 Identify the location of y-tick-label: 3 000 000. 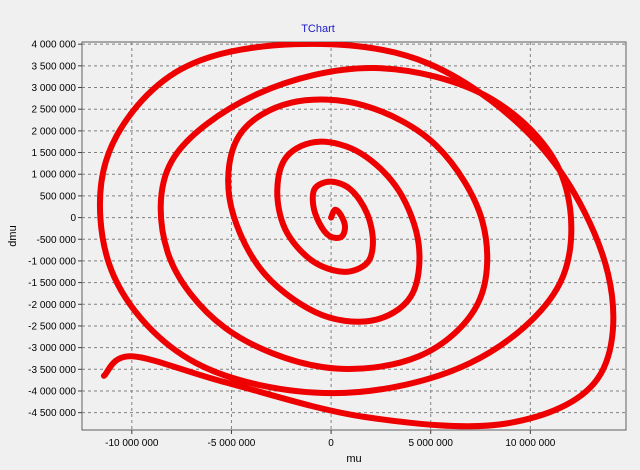
(54, 88).